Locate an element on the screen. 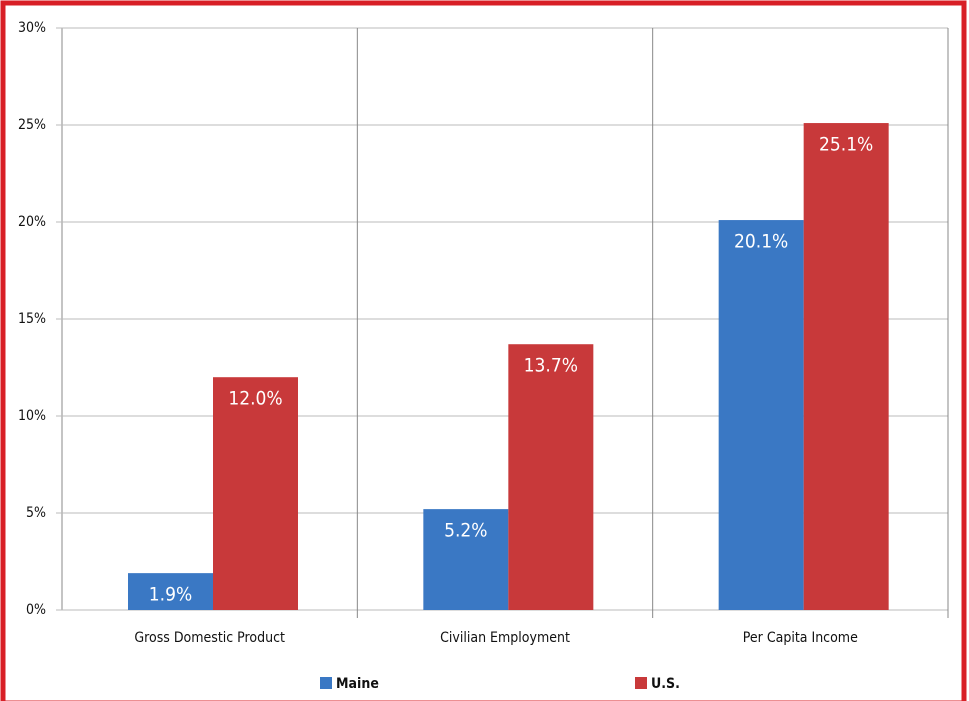 The image size is (969, 701). value-label: 13.7% is located at coordinates (551, 366).